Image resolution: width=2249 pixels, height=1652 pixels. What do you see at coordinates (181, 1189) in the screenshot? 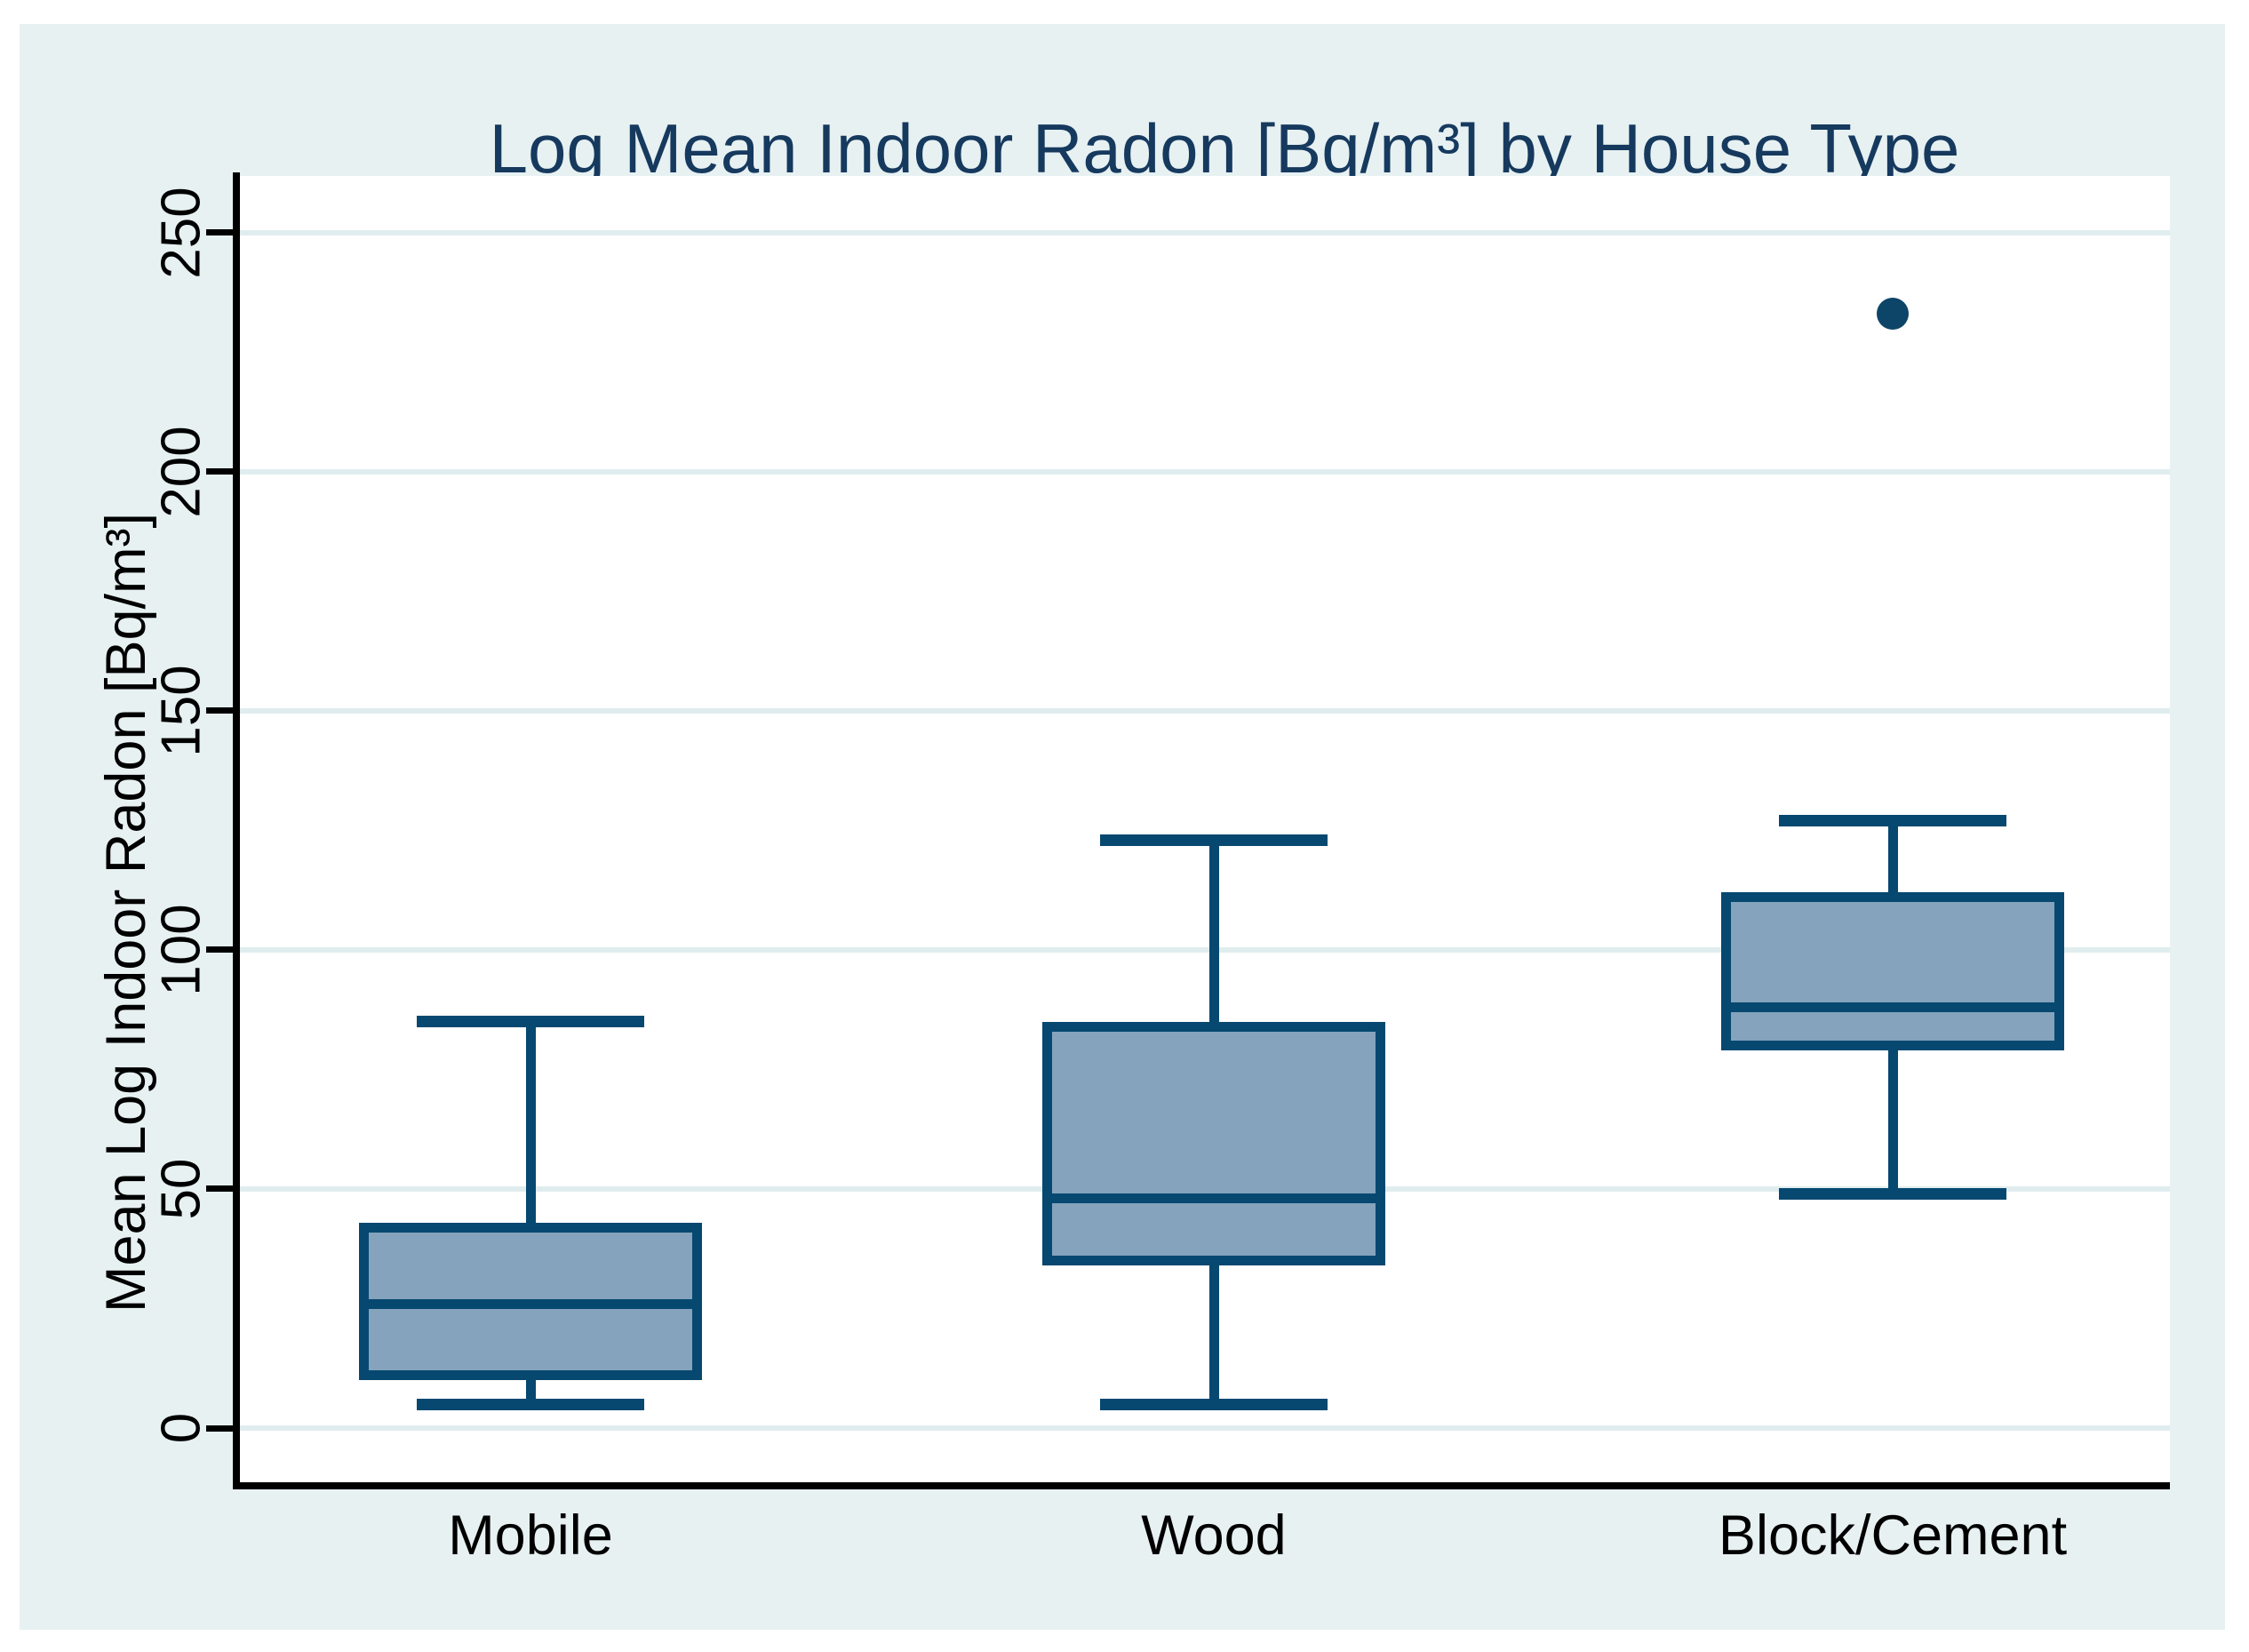
I see `y-tick-label: 50` at bounding box center [181, 1189].